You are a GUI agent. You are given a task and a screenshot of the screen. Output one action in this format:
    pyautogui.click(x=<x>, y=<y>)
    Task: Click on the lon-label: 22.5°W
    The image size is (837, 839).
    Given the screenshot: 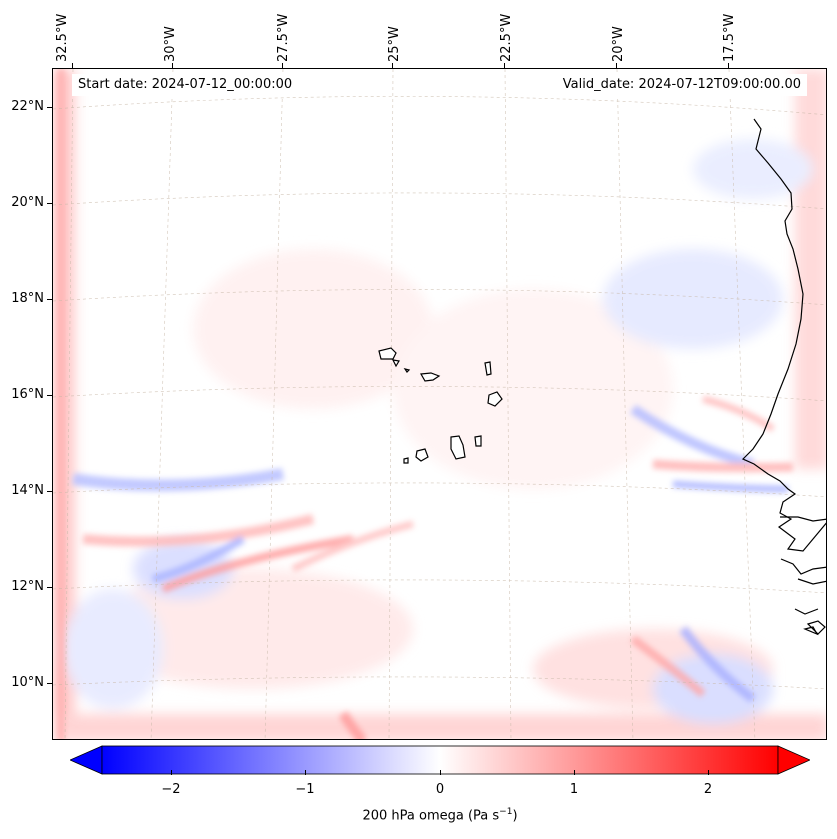 What is the action you would take?
    pyautogui.click(x=506, y=37)
    